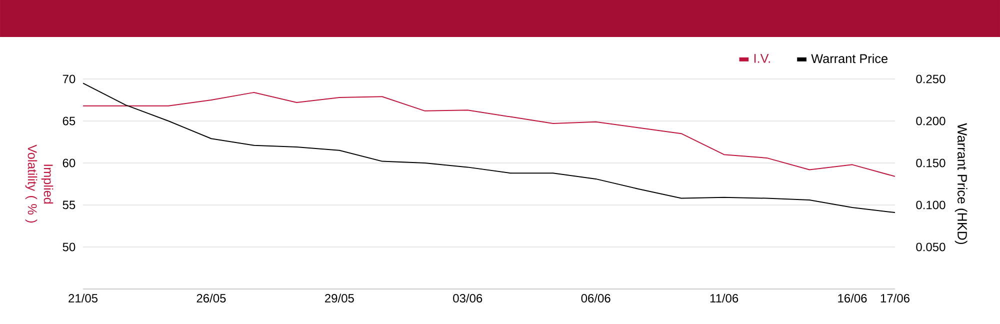 The width and height of the screenshot is (1000, 324). I want to click on x-tick-label: 29/05, so click(339, 298).